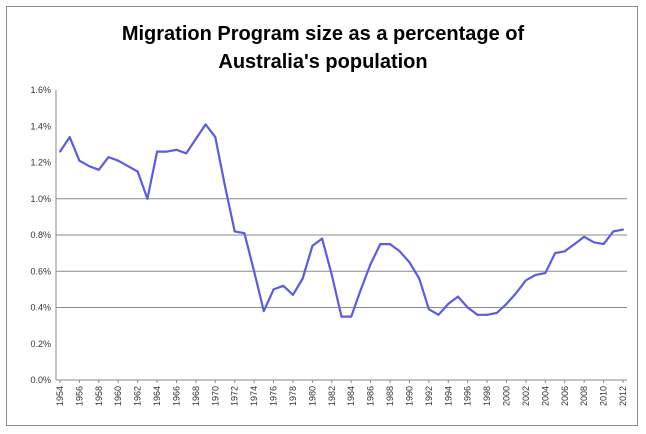 The height and width of the screenshot is (434, 646). I want to click on x-tick-label: 1974, so click(254, 396).